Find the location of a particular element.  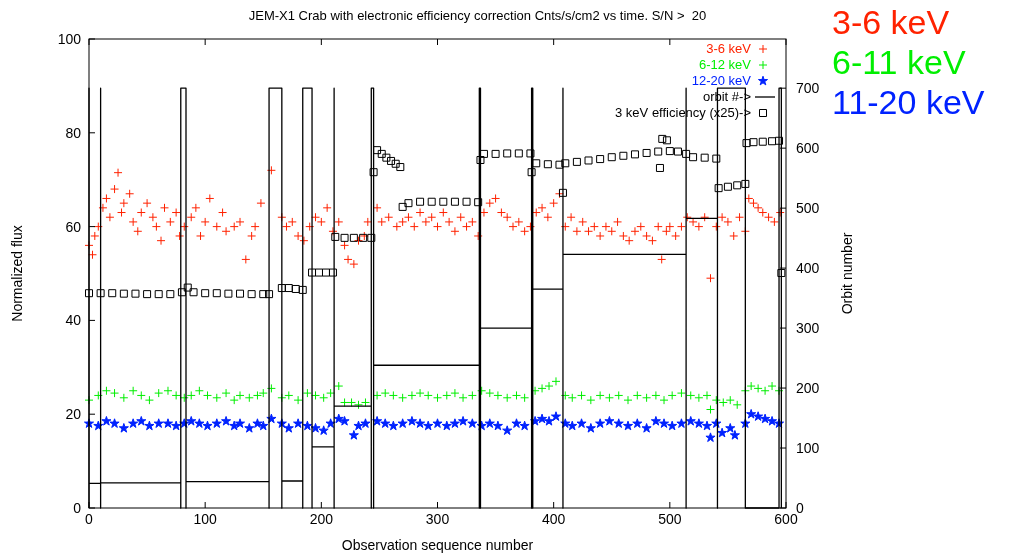

x-tick-label: 600 is located at coordinates (786, 519).